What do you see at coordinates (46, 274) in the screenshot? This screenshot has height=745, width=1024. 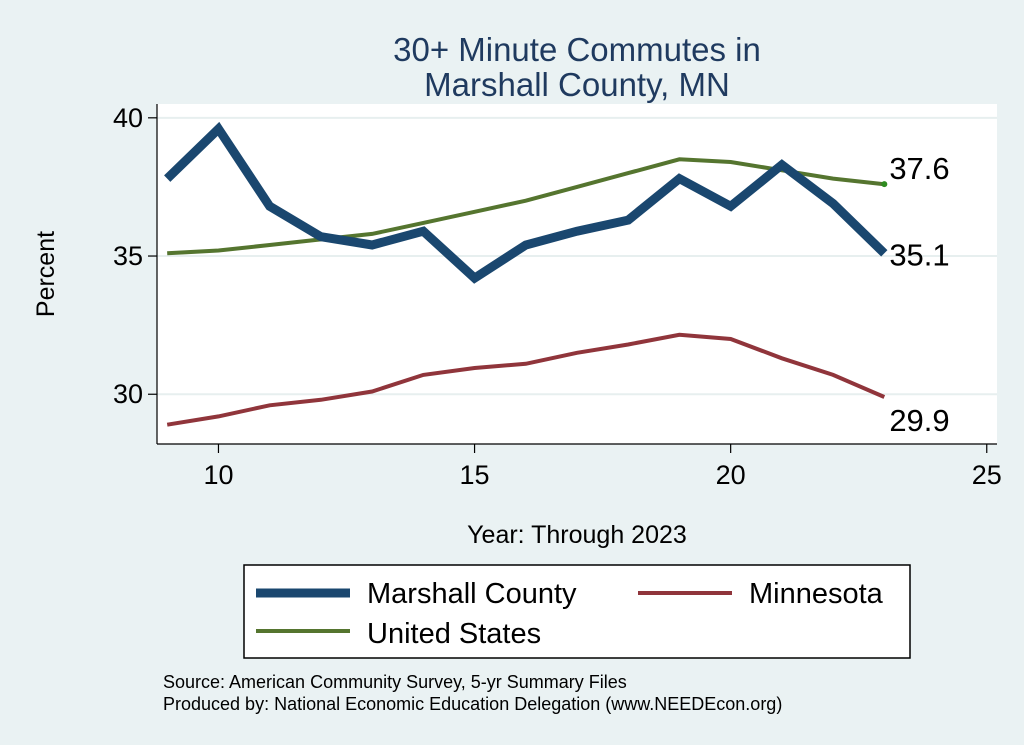 I see `y-axis-title: Percent` at bounding box center [46, 274].